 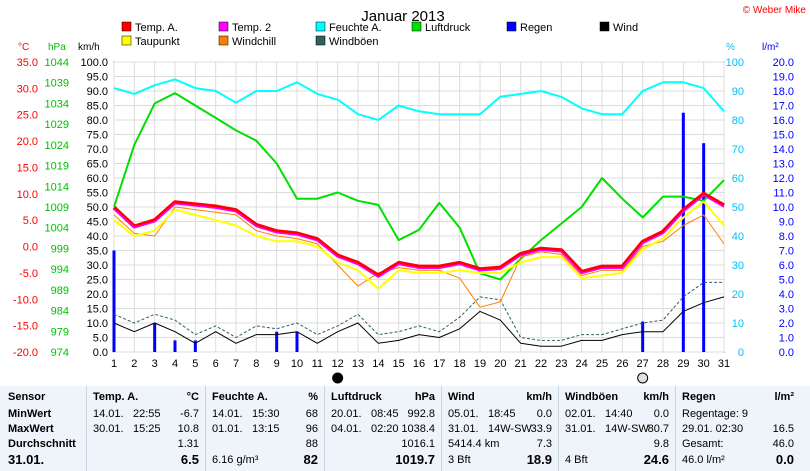 I want to click on rain-total-label: Gesamt:, so click(x=703, y=444).